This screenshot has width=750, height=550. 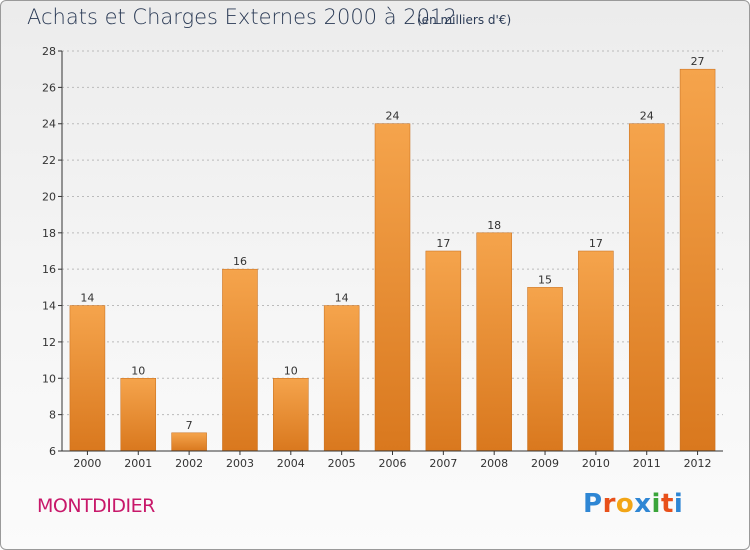 I want to click on bar-value-label: 27, so click(x=698, y=61).